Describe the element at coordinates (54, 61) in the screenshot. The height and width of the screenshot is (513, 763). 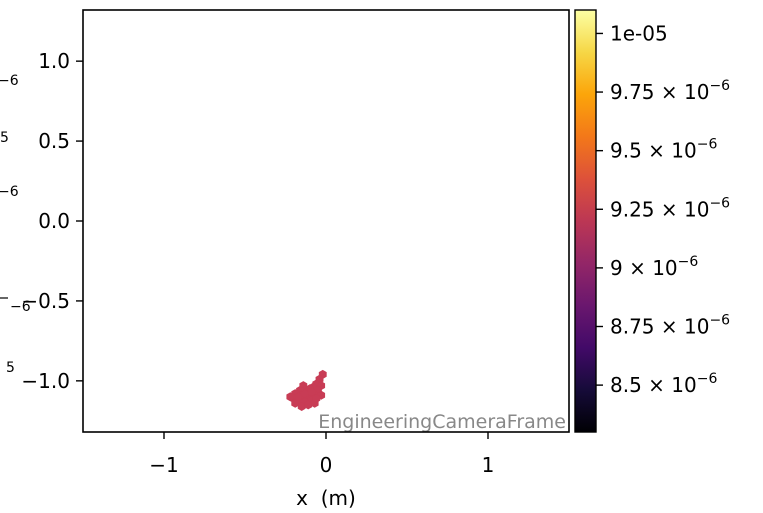
I see `y-tick-label: 1.0` at that location.